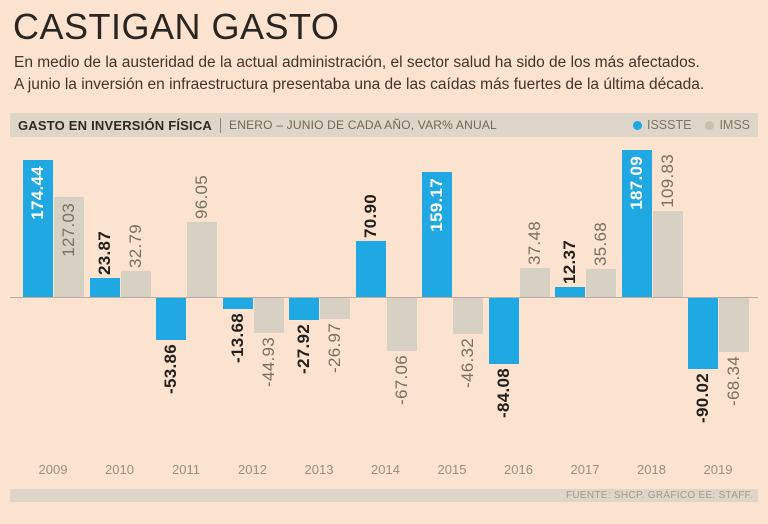 This screenshot has width=768, height=524. I want to click on bar-label-issste-2017: 12.37, so click(569, 262).